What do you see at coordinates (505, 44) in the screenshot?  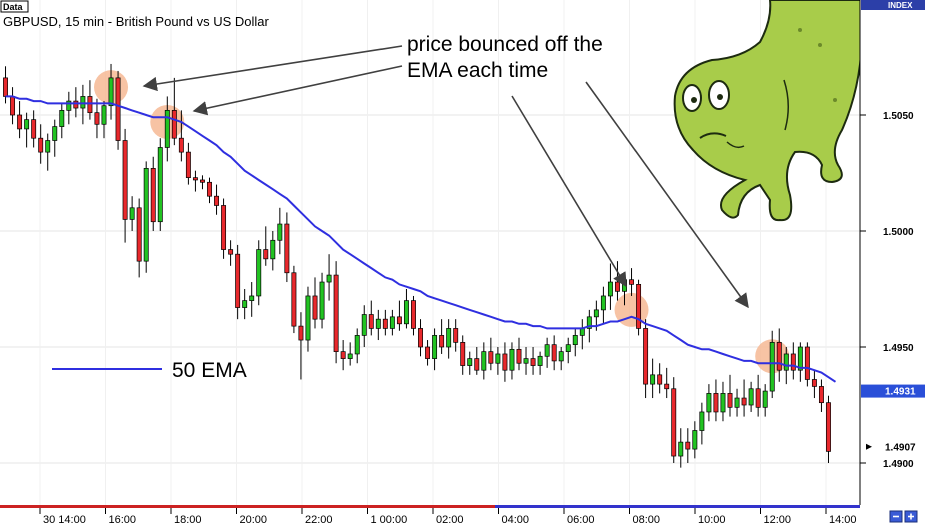 I see `annotation-line-1: price bounced off the` at bounding box center [505, 44].